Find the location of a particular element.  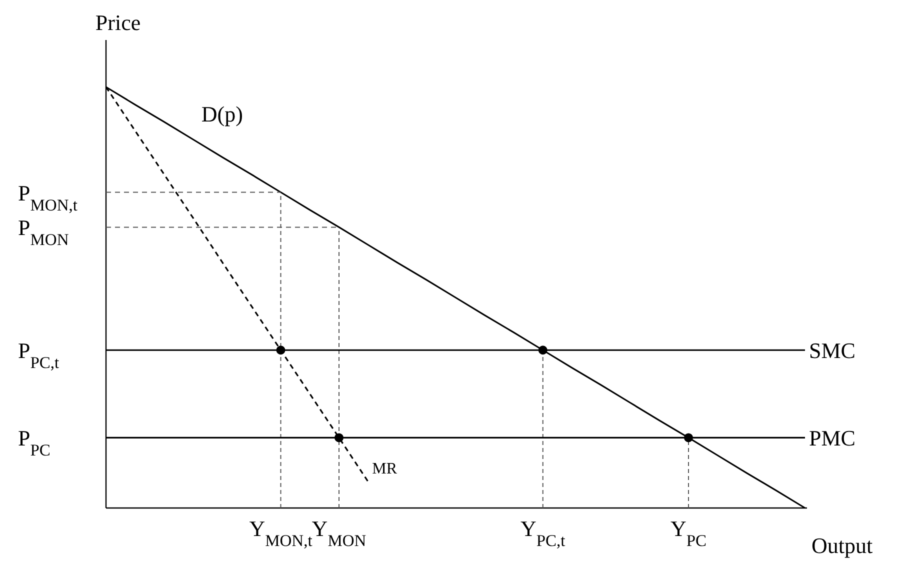

series-label: D(p) is located at coordinates (222, 114).